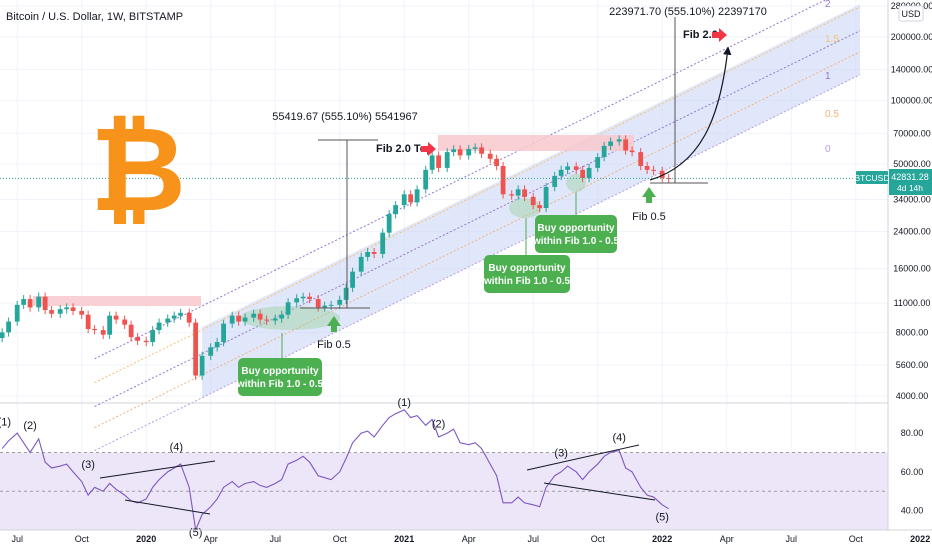 Image resolution: width=932 pixels, height=550 pixels. I want to click on buy-callout: Buy opportunity within Fib 1.0 - 0.5, so click(527, 255).